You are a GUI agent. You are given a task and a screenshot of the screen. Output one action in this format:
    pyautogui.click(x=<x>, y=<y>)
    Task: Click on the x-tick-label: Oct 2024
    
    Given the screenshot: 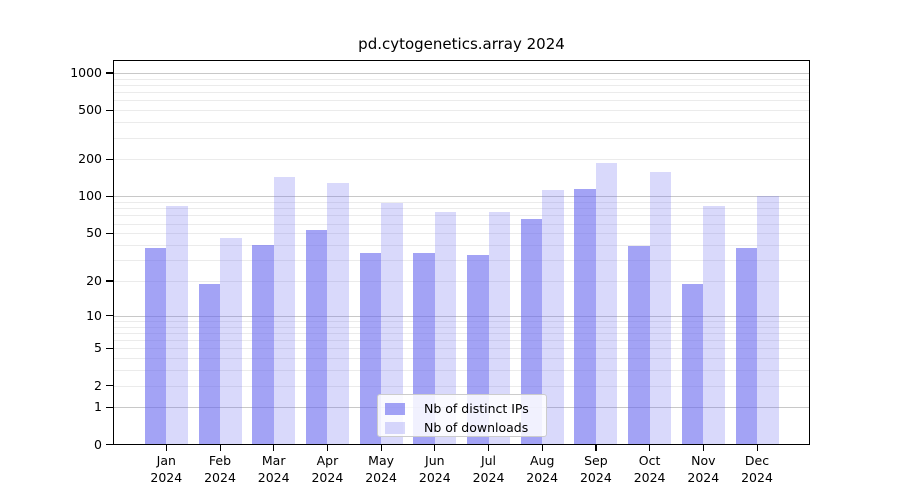 What is the action you would take?
    pyautogui.click(x=649, y=469)
    